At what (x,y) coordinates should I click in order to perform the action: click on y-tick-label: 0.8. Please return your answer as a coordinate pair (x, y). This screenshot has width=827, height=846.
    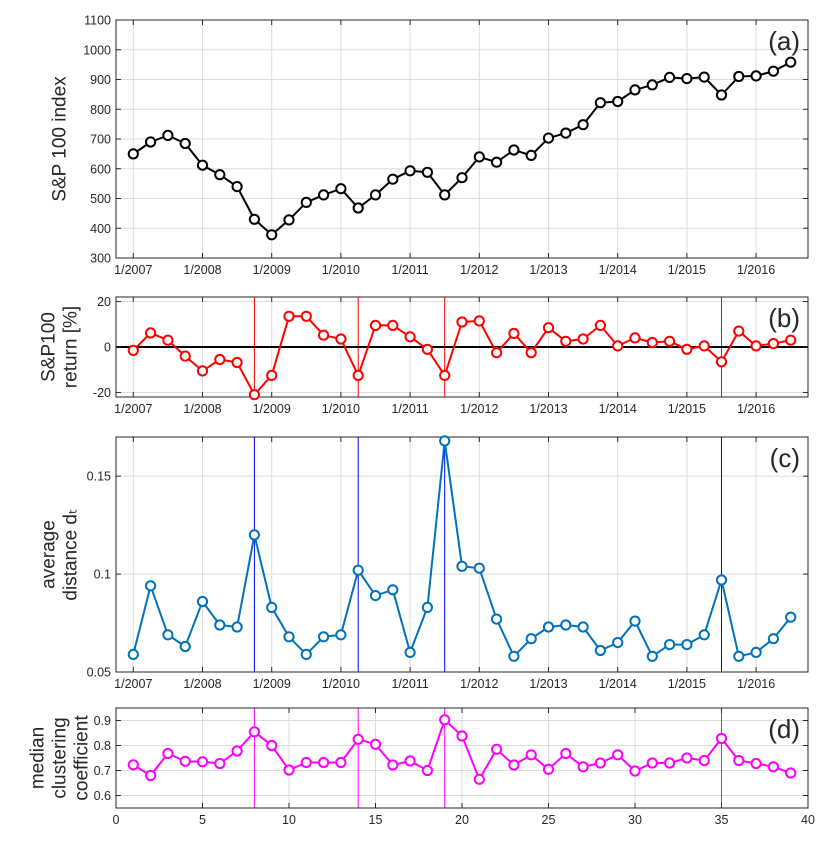
    Looking at the image, I should click on (102, 746).